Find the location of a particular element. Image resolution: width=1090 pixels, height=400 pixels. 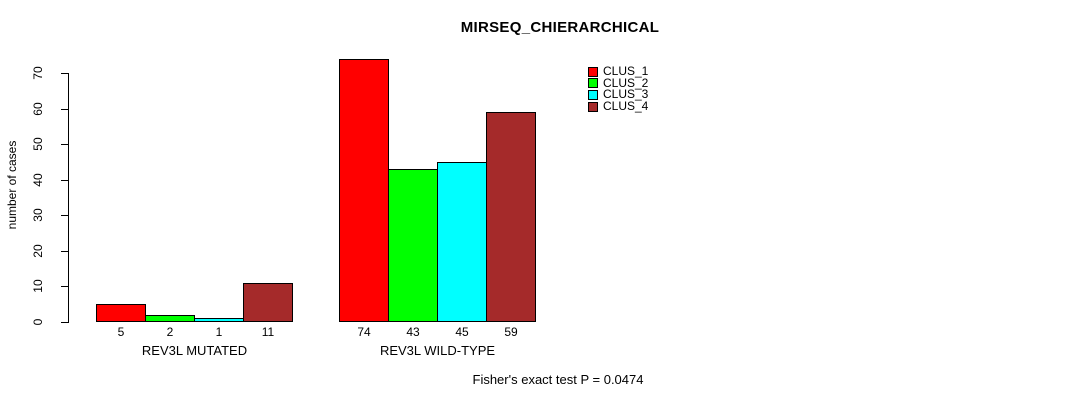

y-axis-tick-label: 20 is located at coordinates (38, 251).